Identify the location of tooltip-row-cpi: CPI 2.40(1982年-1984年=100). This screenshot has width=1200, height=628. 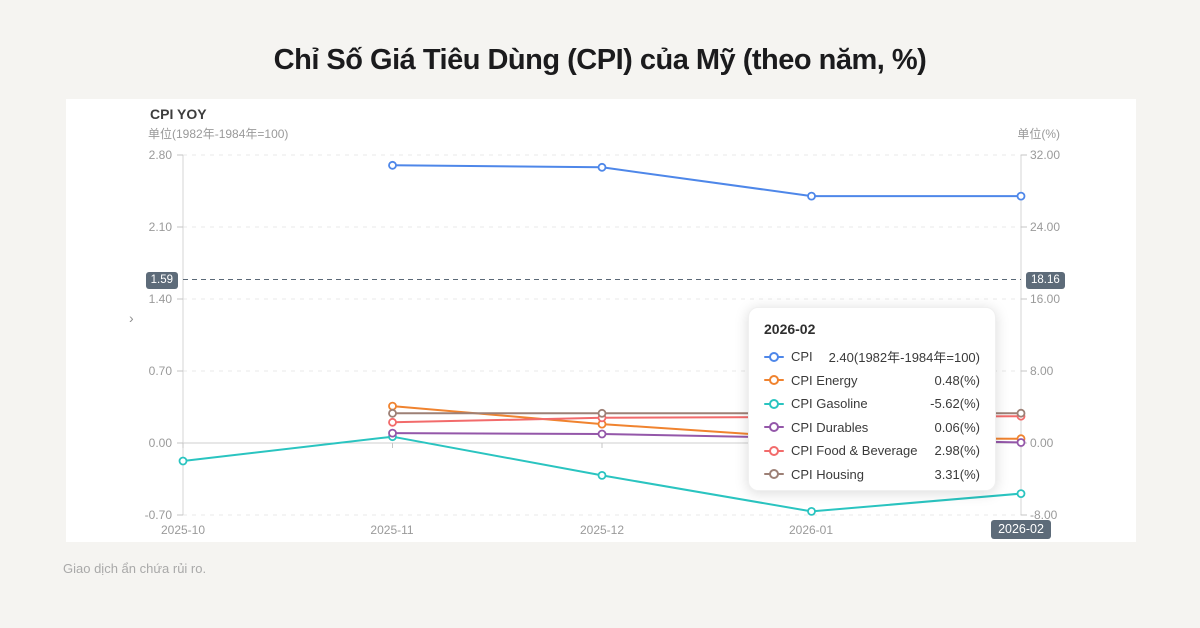
(872, 357).